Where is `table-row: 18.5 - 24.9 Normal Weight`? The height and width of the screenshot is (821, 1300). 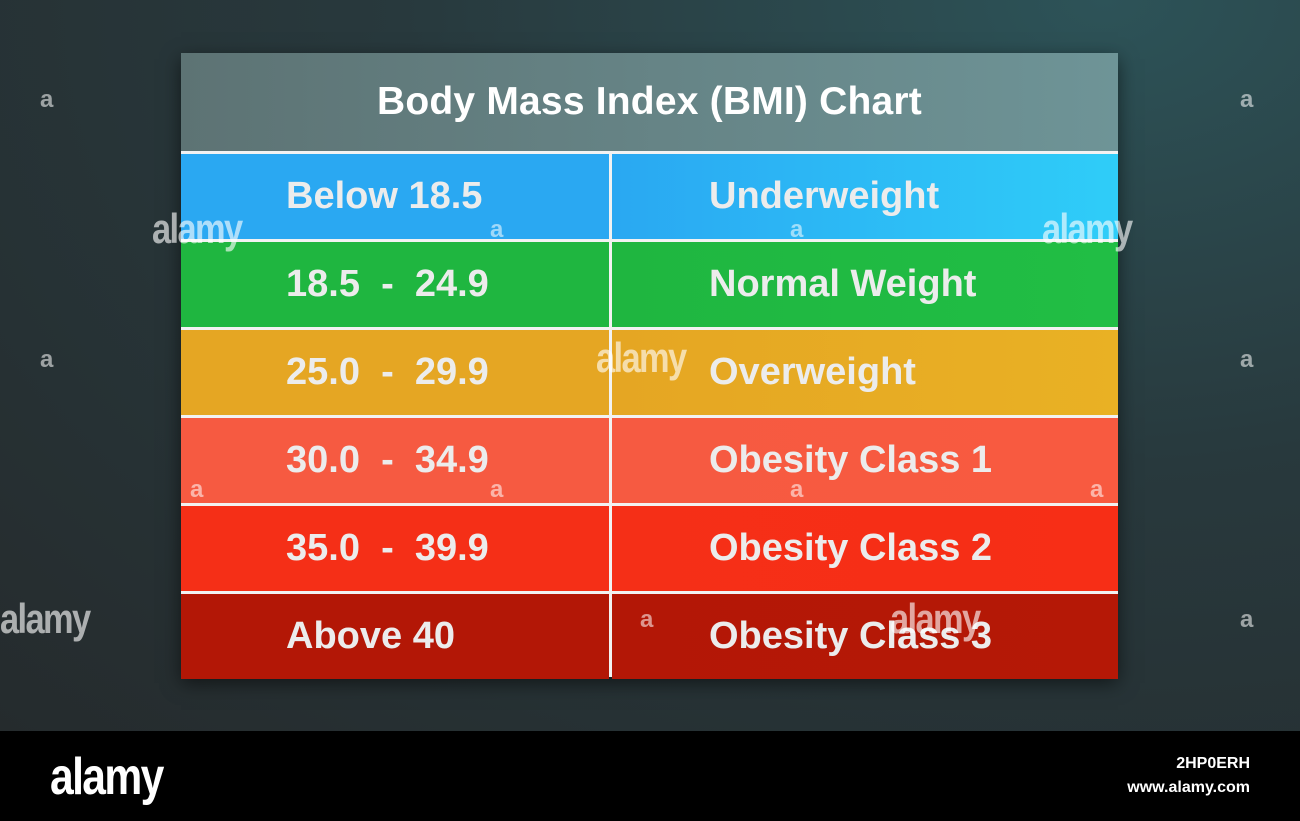
table-row: 18.5 - 24.9 Normal Weight is located at coordinates (649, 284).